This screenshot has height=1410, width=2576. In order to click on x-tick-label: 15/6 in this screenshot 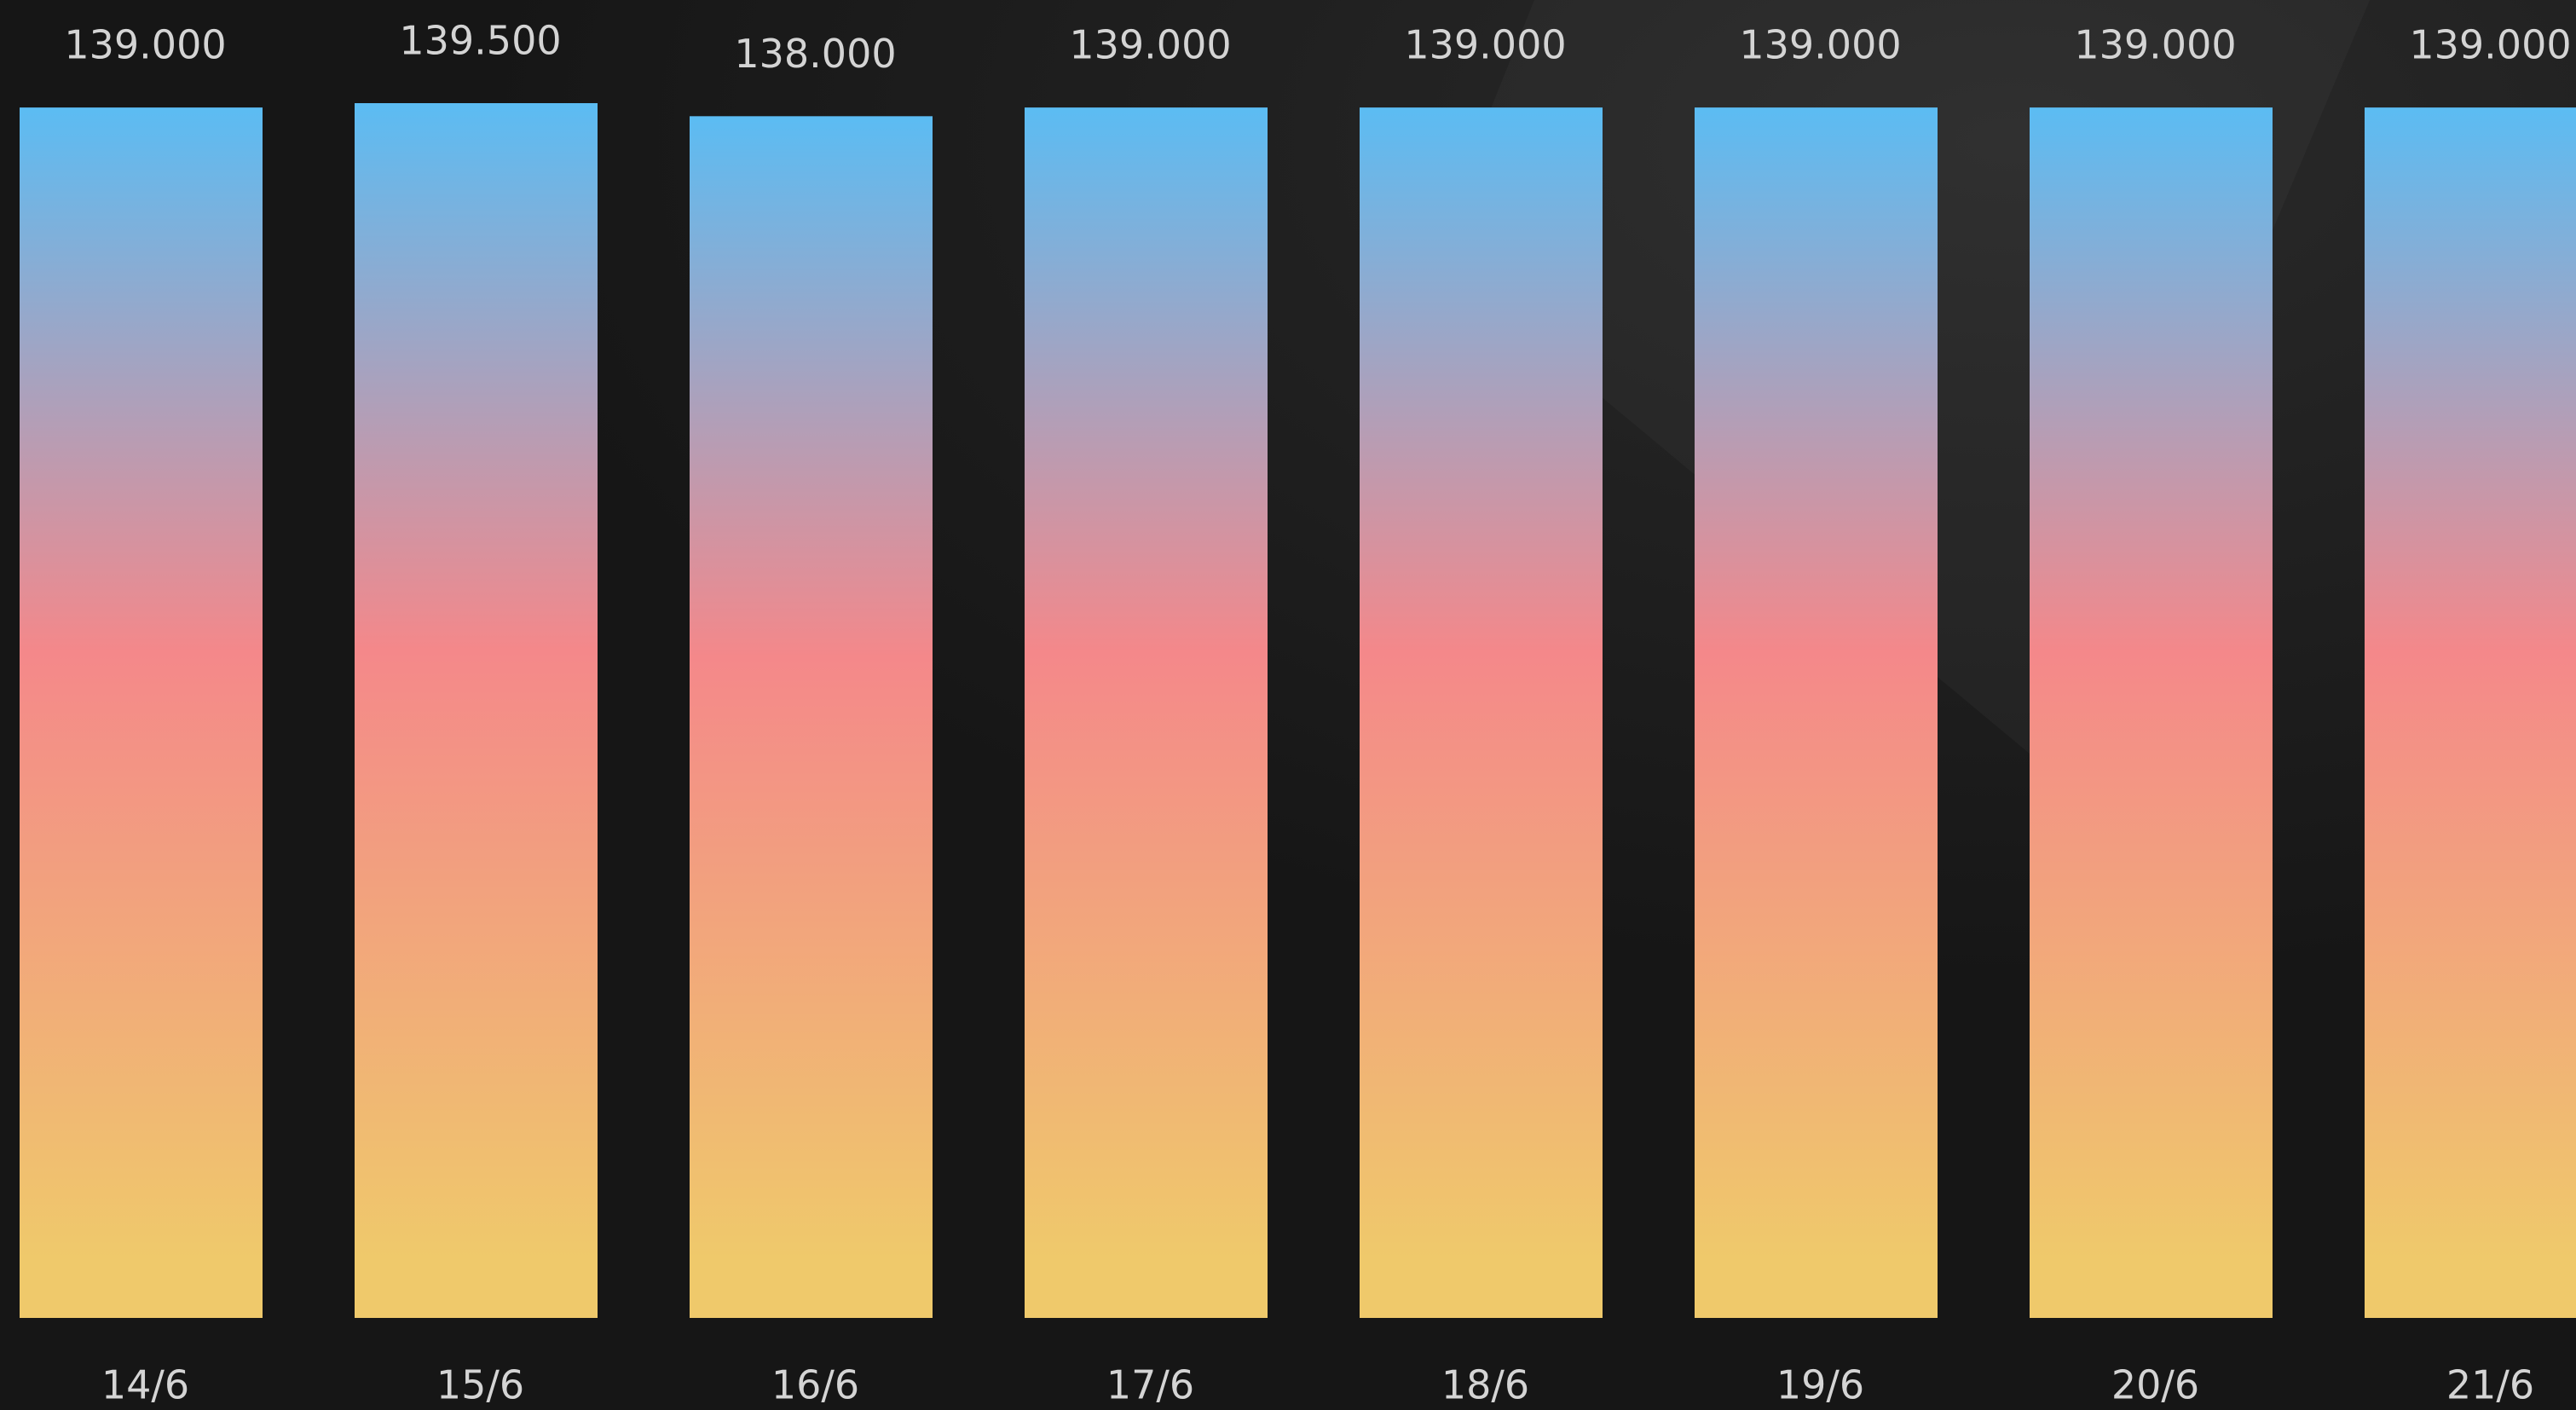, I will do `click(480, 1385)`.